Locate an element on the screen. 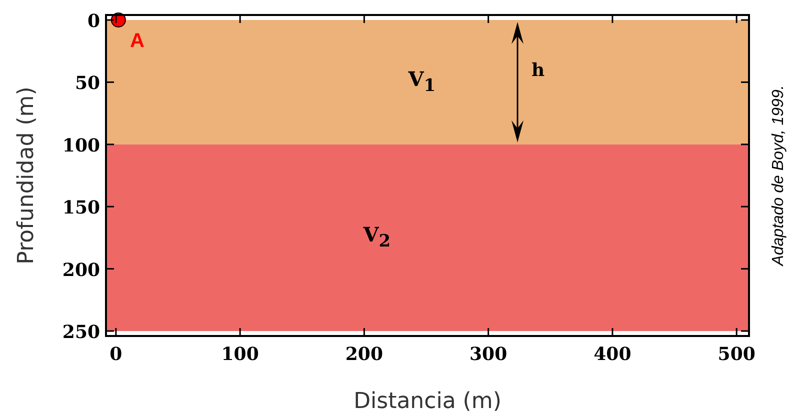 The height and width of the screenshot is (414, 796). y-tick-label: 50 is located at coordinates (87, 83).